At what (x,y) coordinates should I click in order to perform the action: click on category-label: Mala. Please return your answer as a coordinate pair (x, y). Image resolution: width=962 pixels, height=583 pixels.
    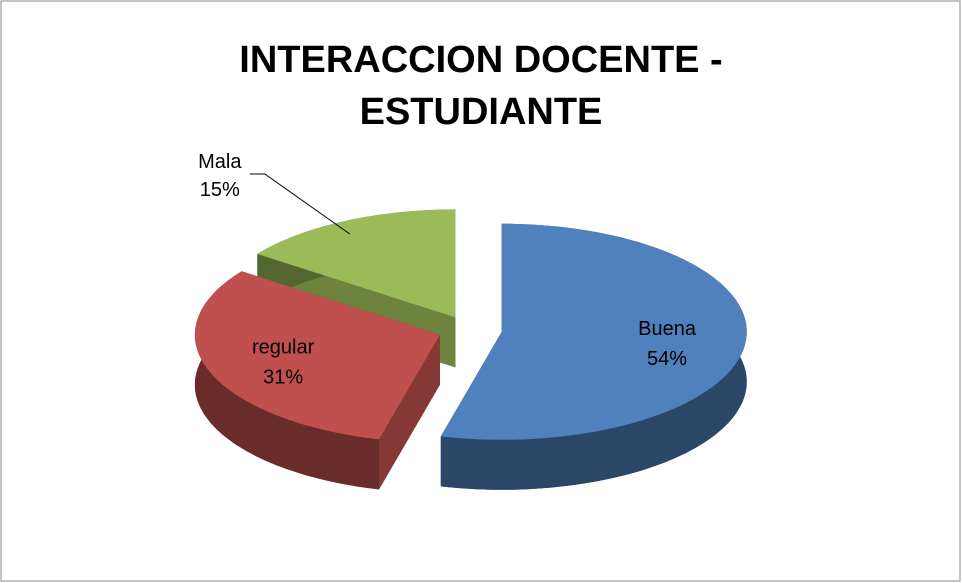
    Looking at the image, I should click on (220, 162).